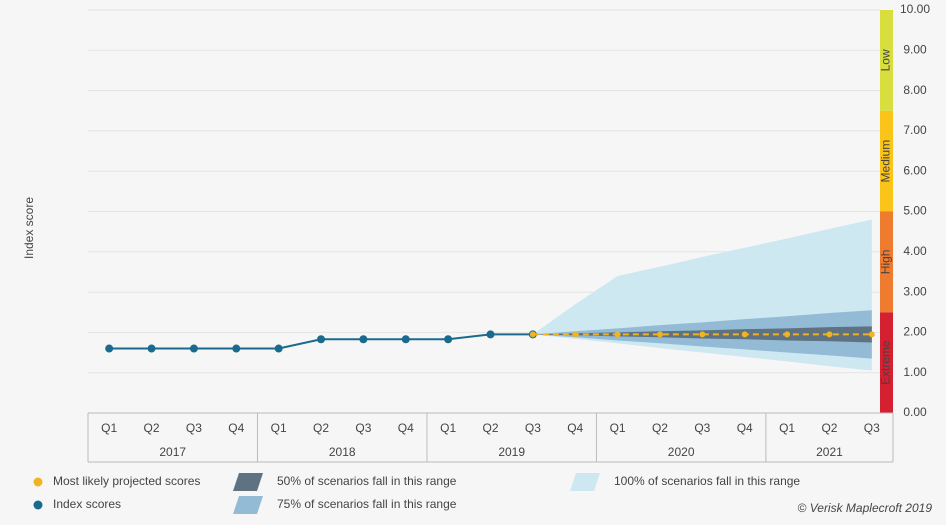 Image resolution: width=946 pixels, height=525 pixels. Describe the element at coordinates (915, 90) in the screenshot. I see `y-tick-label: 8.00` at that location.